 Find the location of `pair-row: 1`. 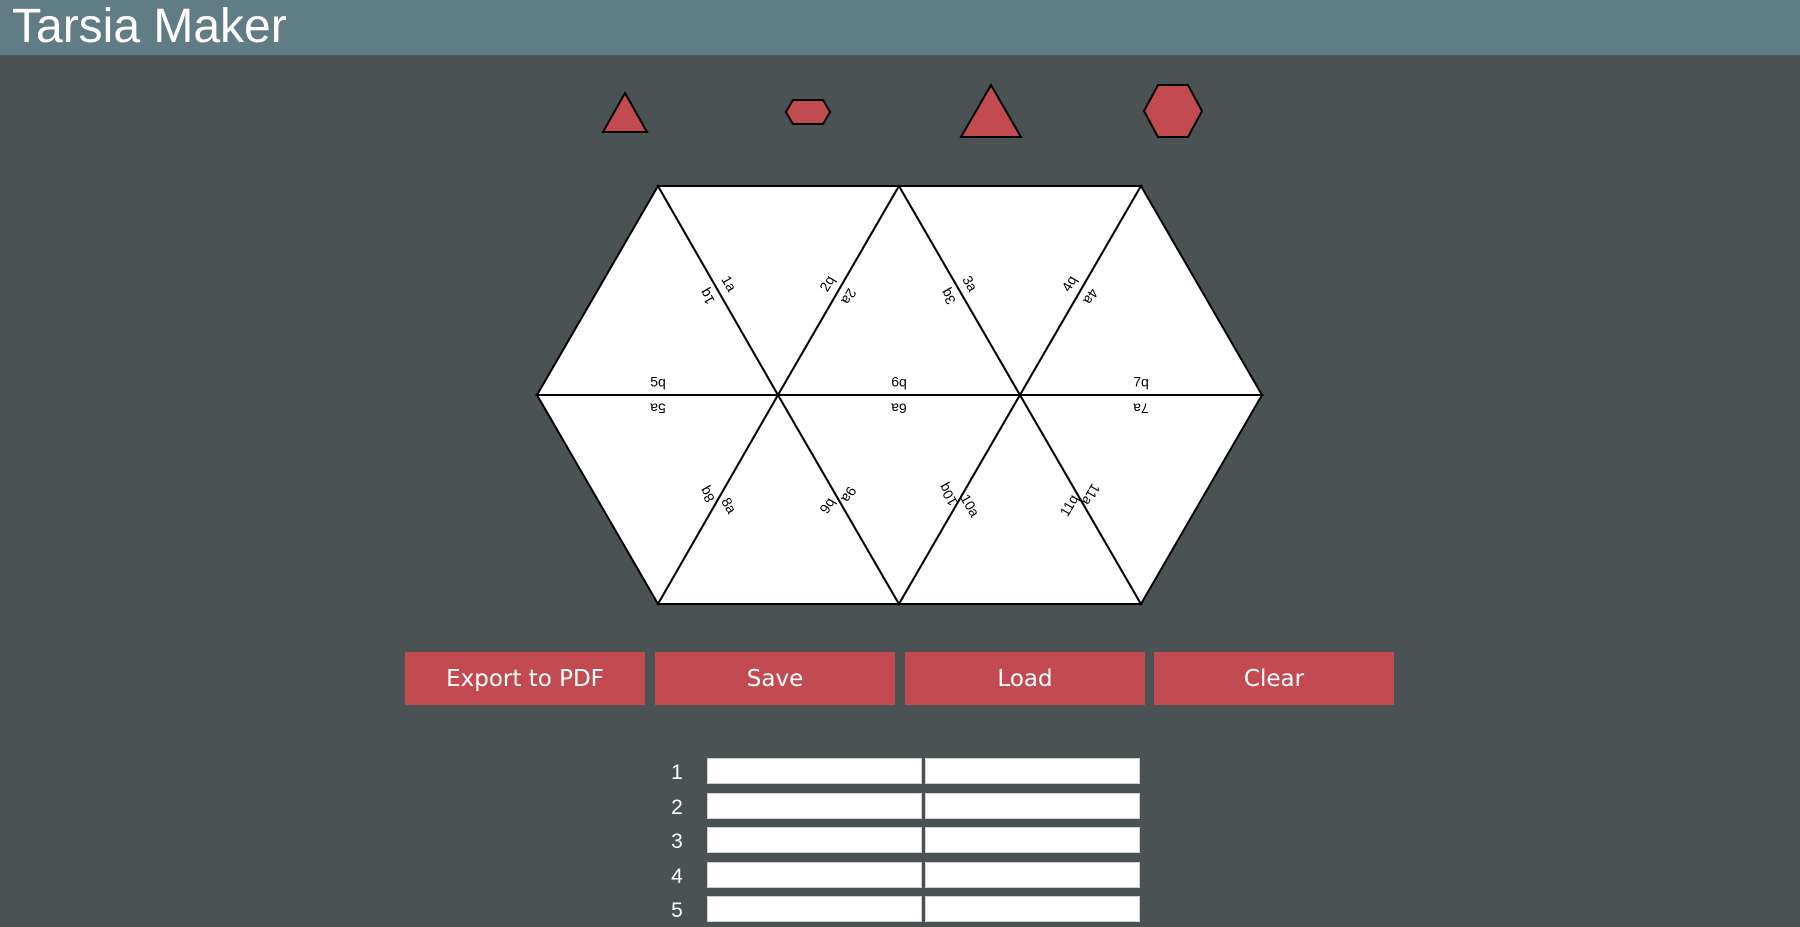

pair-row: 1 is located at coordinates (900, 773).